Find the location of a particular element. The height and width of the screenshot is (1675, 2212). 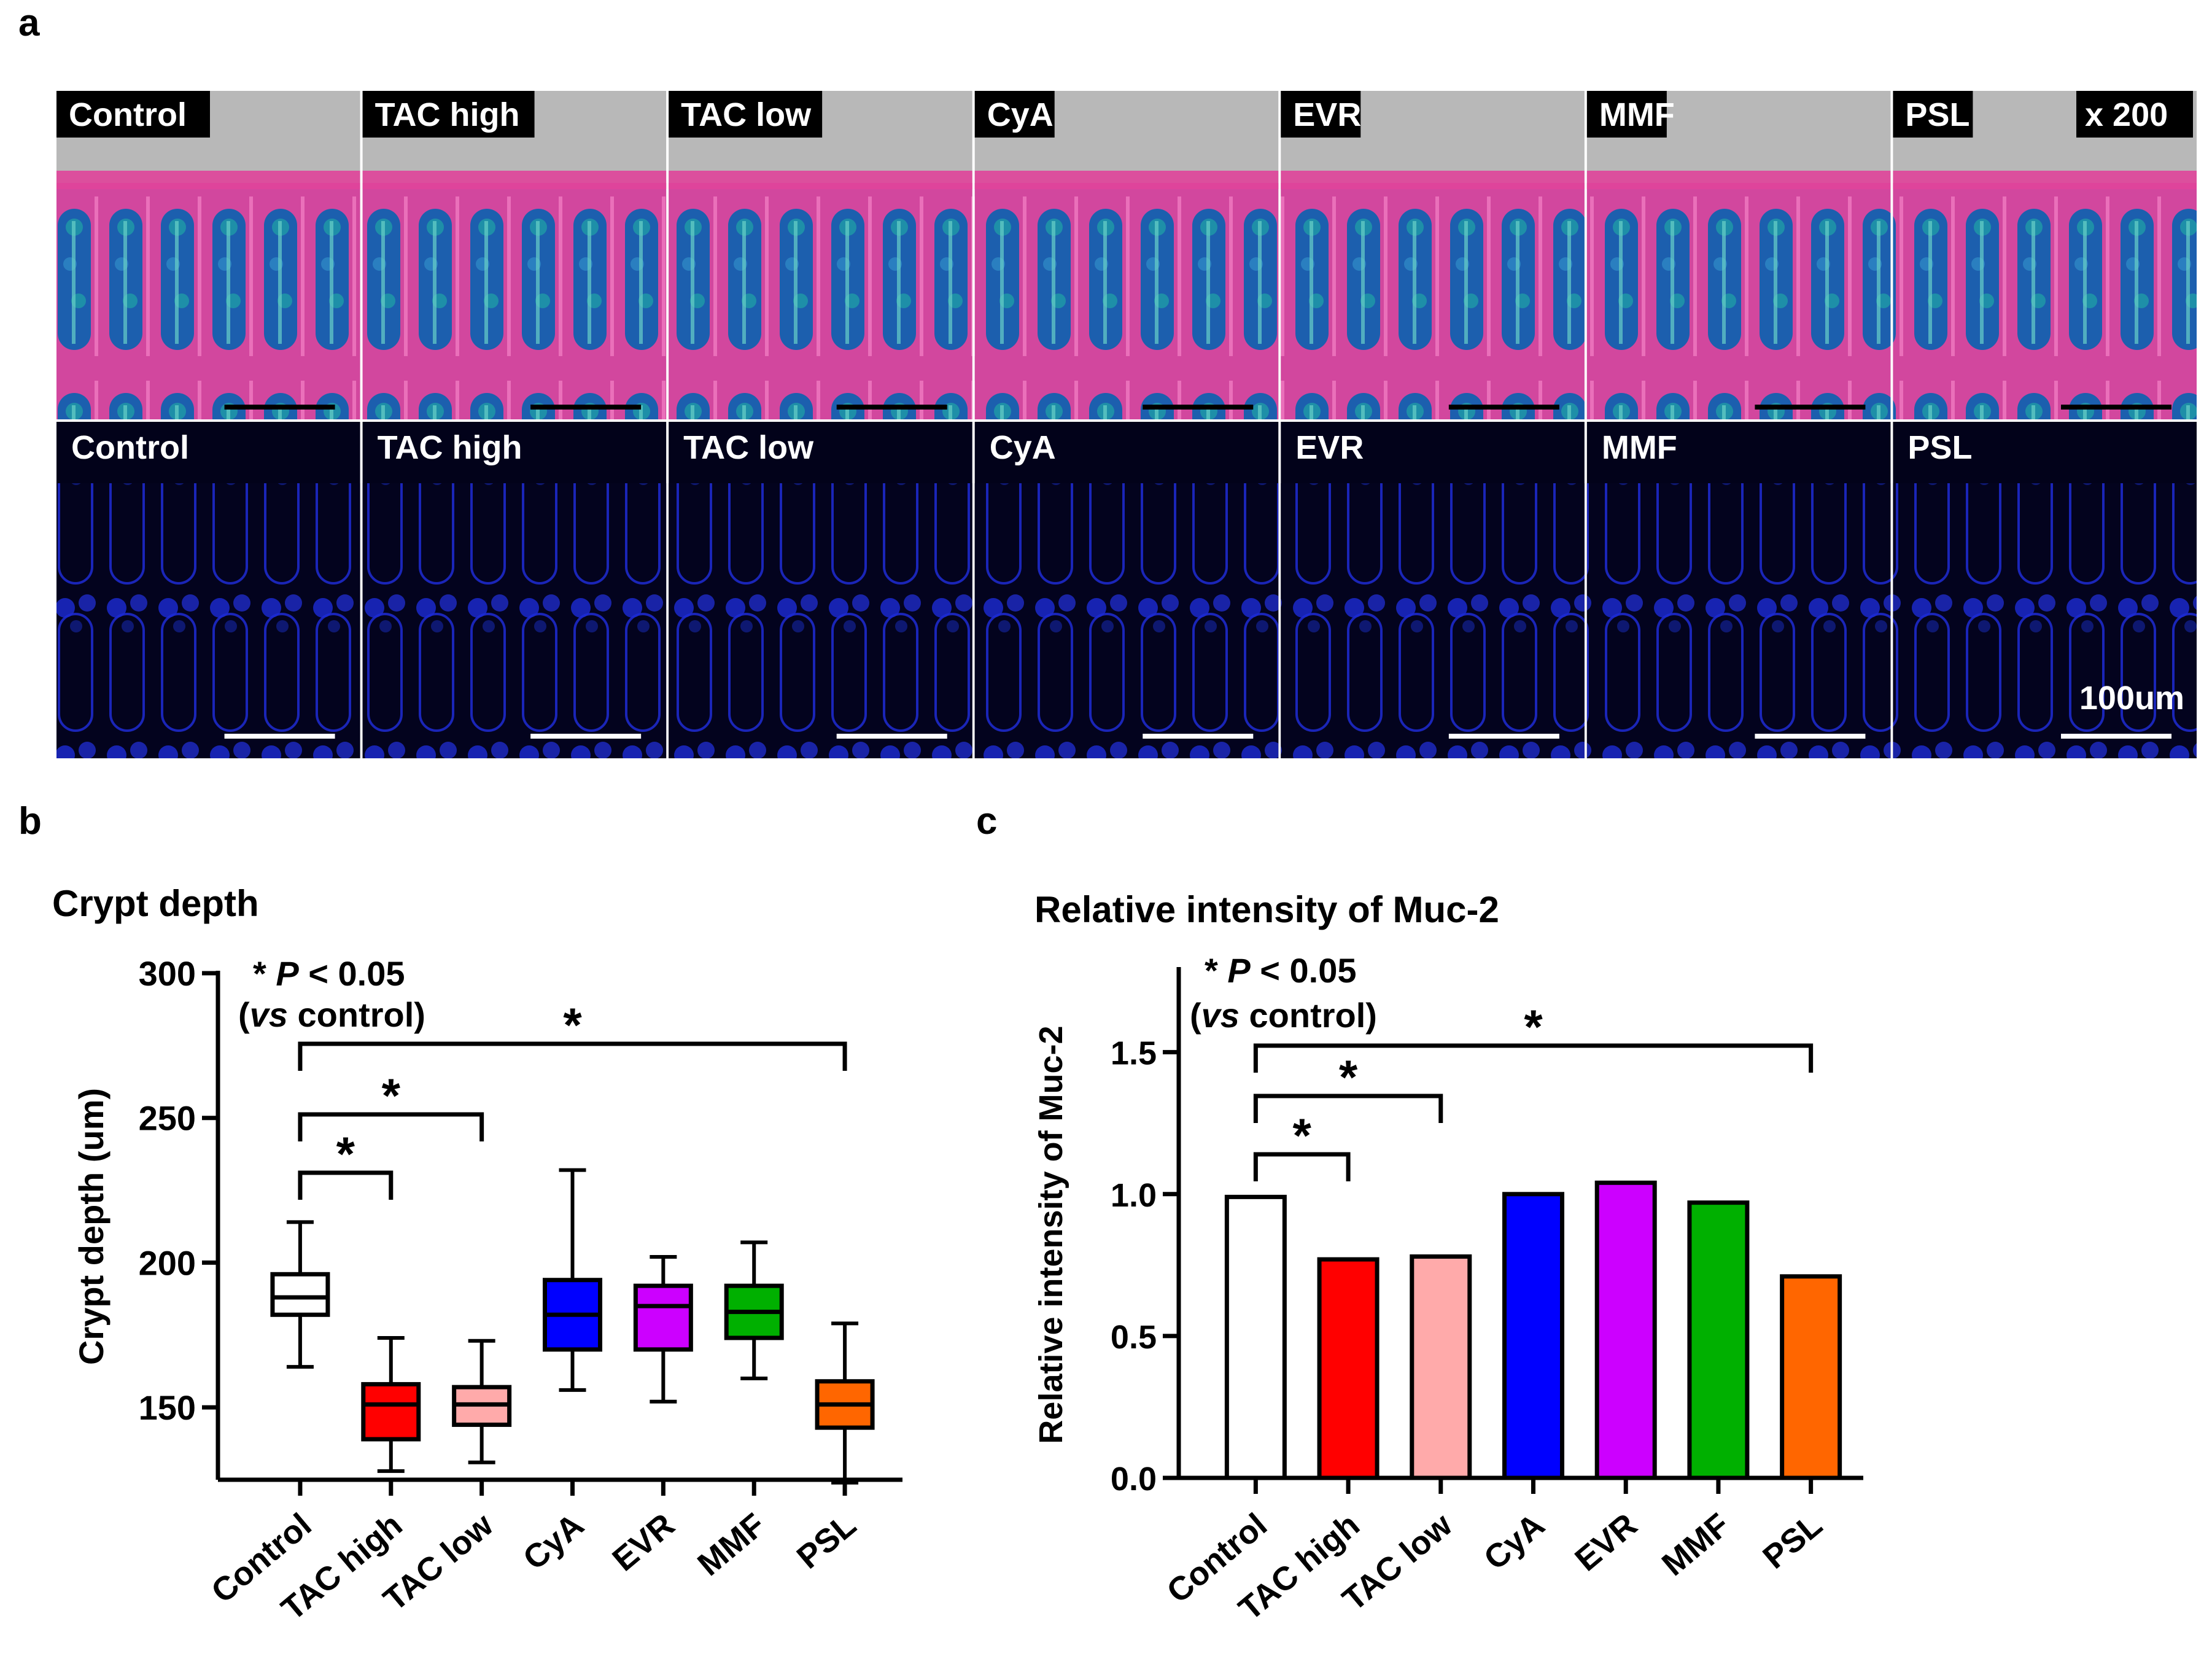

bar-tac-low is located at coordinates (1441, 1367).